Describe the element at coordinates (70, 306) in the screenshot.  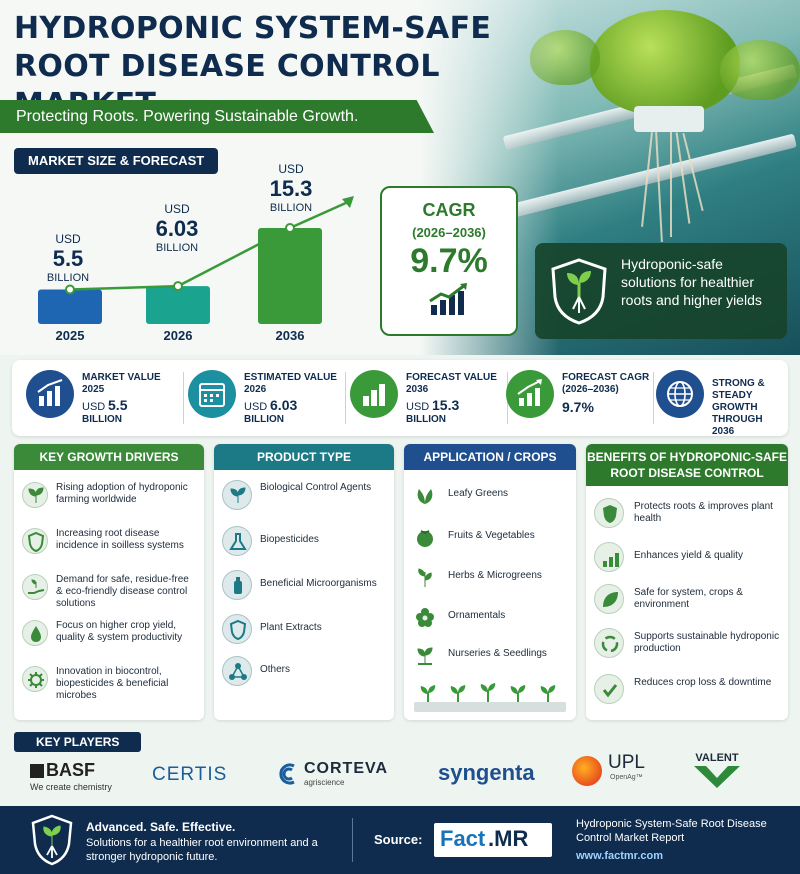
I see `bar-2025` at that location.